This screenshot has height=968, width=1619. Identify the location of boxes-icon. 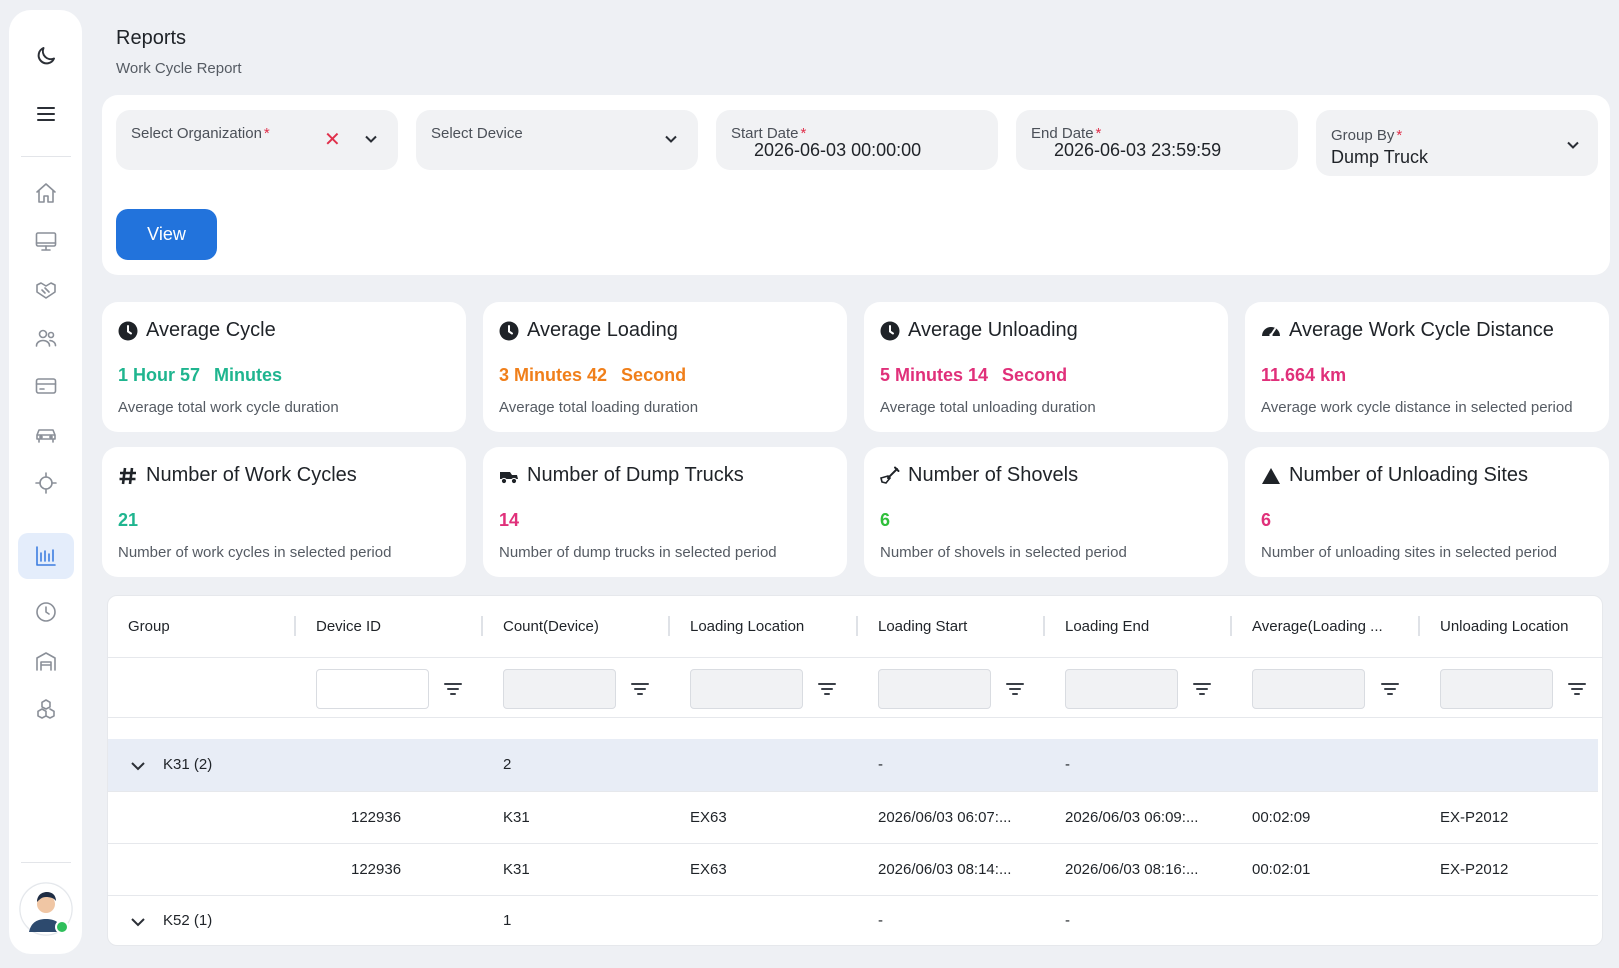
(46, 709).